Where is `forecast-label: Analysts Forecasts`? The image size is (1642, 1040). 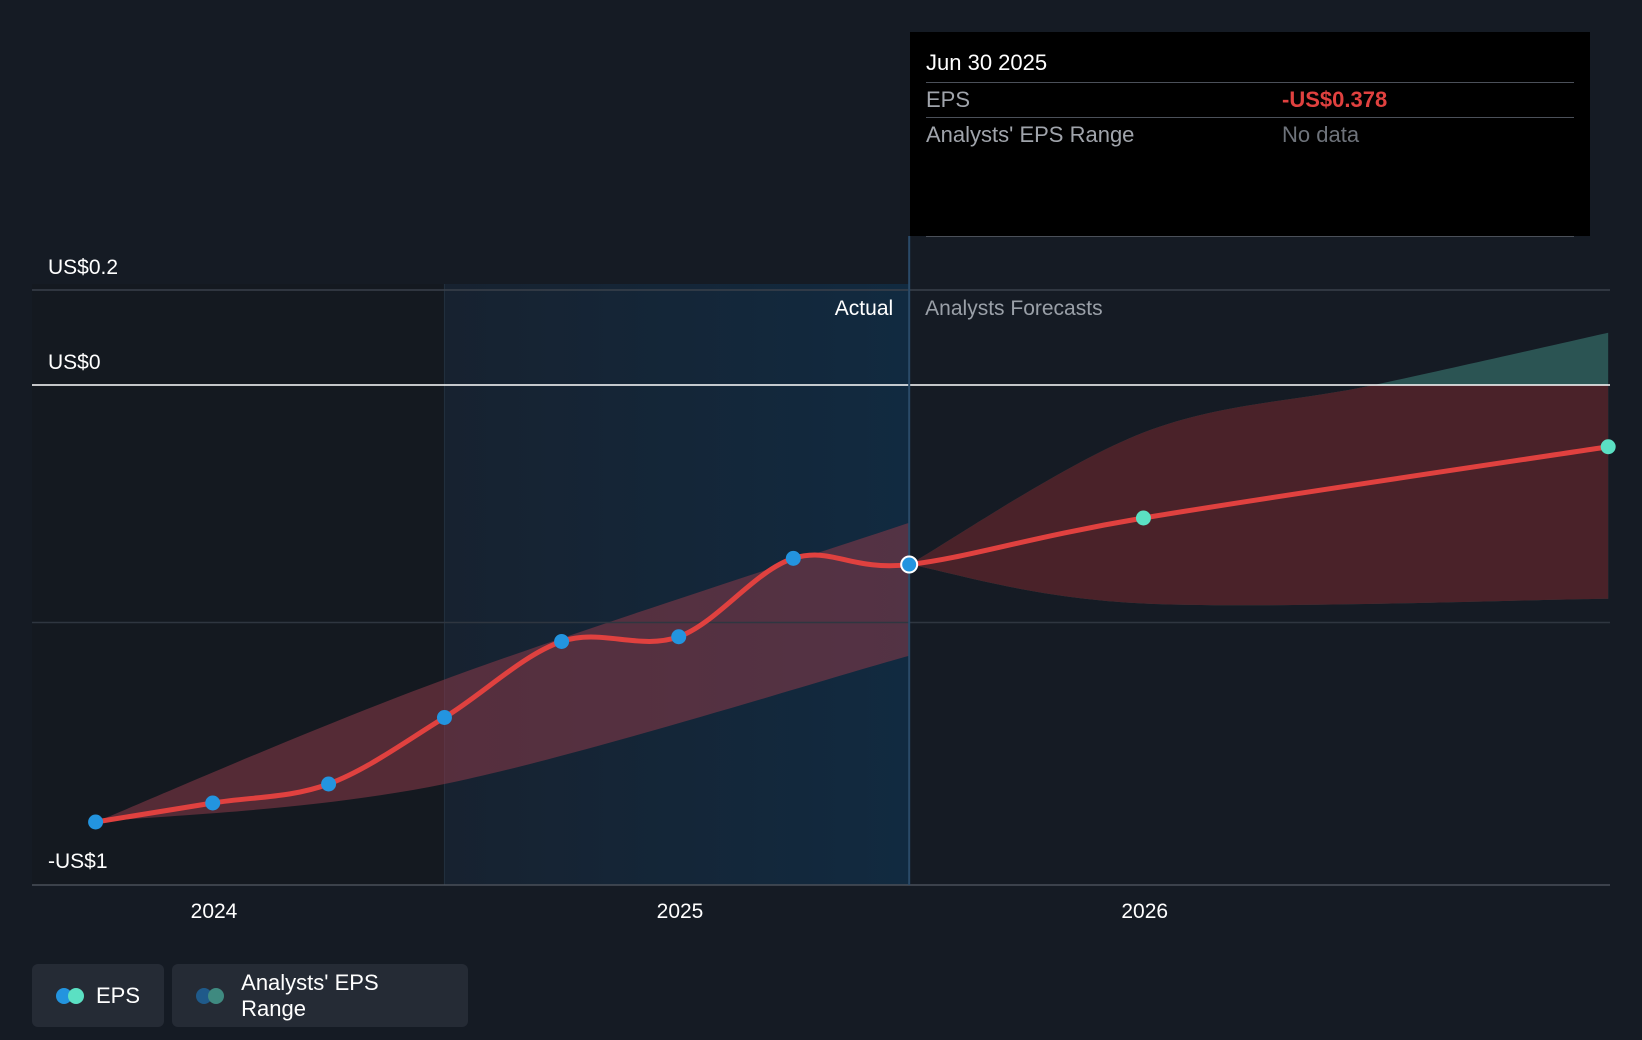 forecast-label: Analysts Forecasts is located at coordinates (1013, 308).